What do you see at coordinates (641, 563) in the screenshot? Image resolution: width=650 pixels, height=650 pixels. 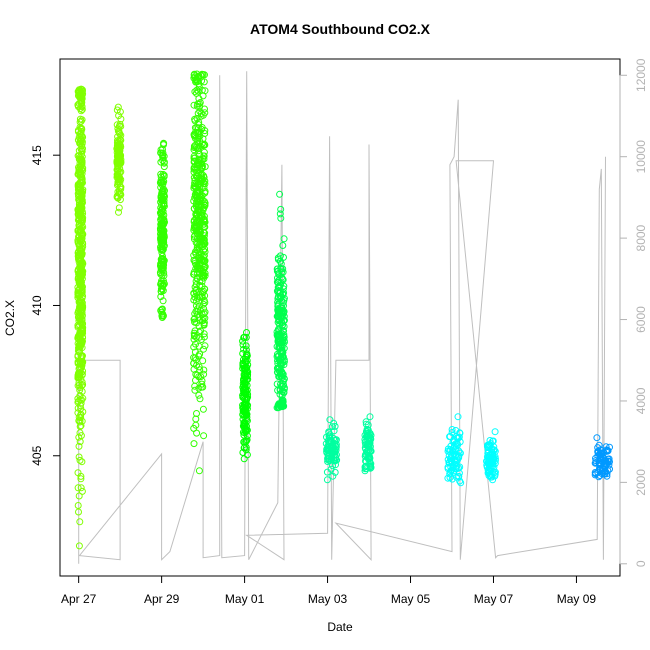 I see `secondary-tick-label: 0` at bounding box center [641, 563].